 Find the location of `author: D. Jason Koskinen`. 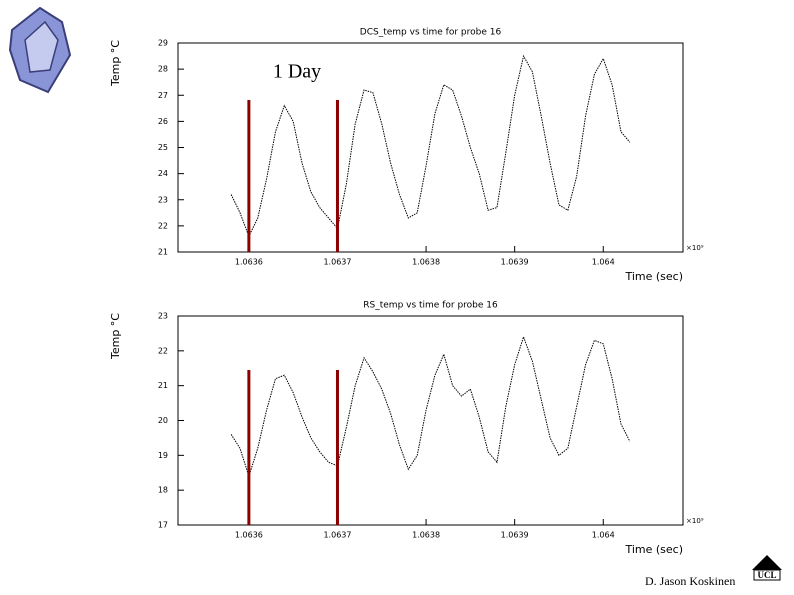

author: D. Jason Koskinen is located at coordinates (690, 581).